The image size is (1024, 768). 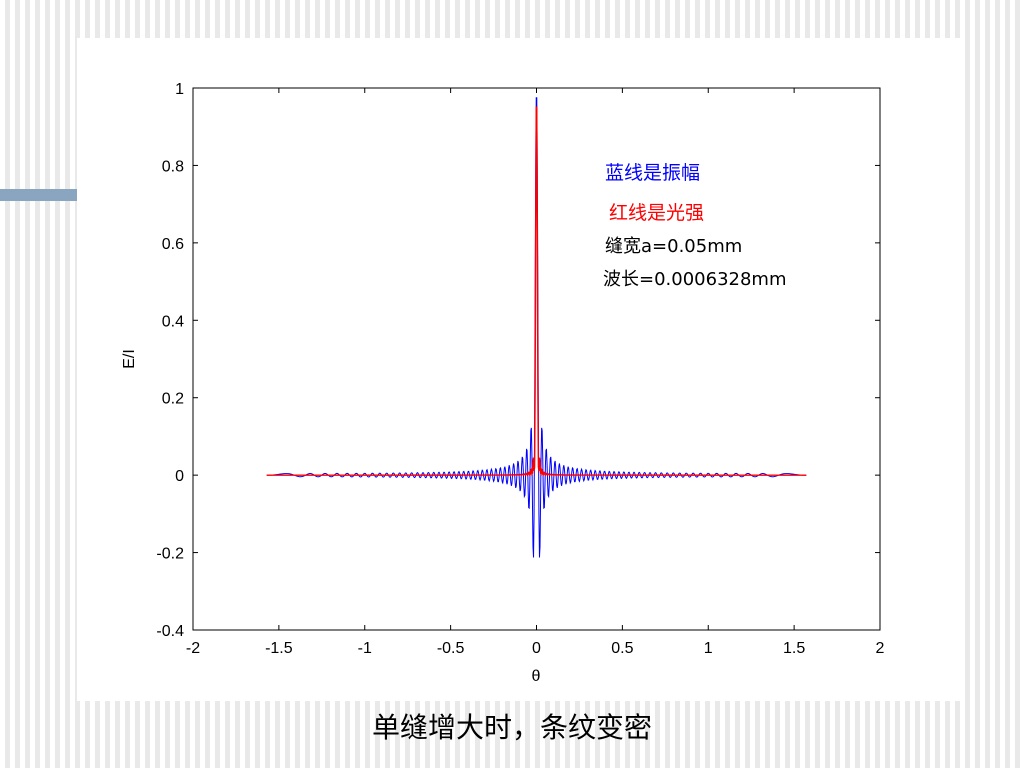 What do you see at coordinates (511, 727) in the screenshot?
I see `slide-caption: 单缝增大时，条纹变密` at bounding box center [511, 727].